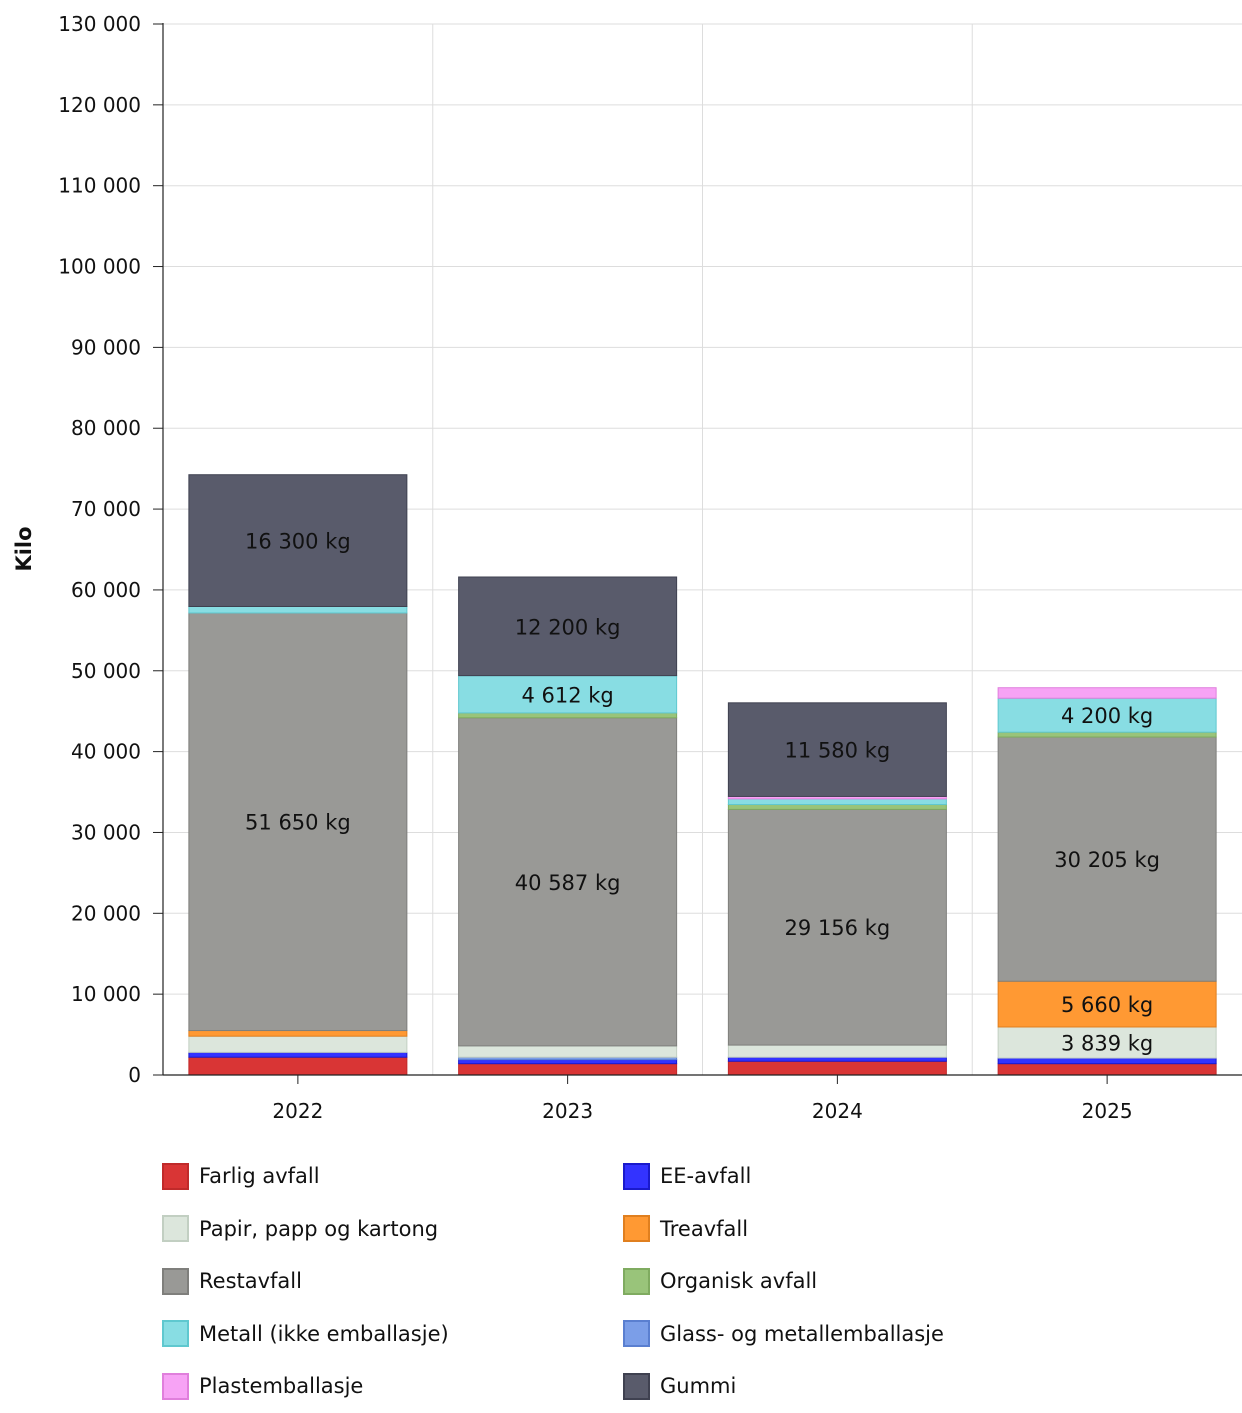 This screenshot has width=1242, height=1413. What do you see at coordinates (297, 1111) in the screenshot?
I see `x-tick-label: 2022` at bounding box center [297, 1111].